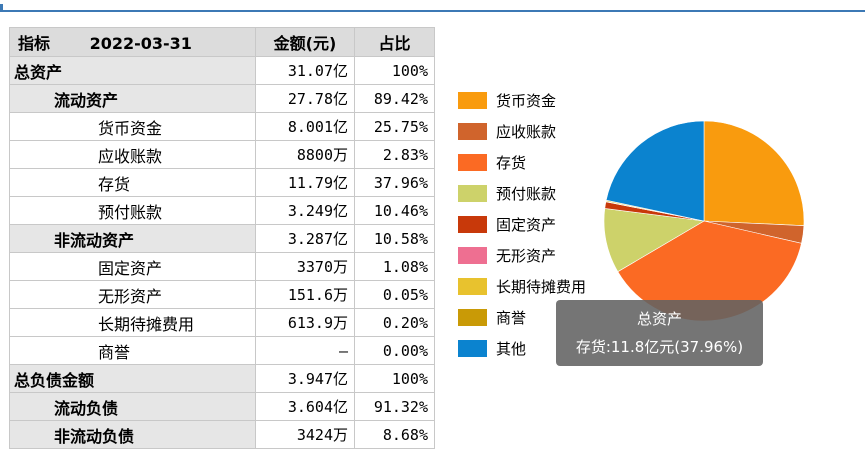 The image size is (865, 454). Describe the element at coordinates (305, 434) in the screenshot. I see `row-amount: 3424万` at that location.